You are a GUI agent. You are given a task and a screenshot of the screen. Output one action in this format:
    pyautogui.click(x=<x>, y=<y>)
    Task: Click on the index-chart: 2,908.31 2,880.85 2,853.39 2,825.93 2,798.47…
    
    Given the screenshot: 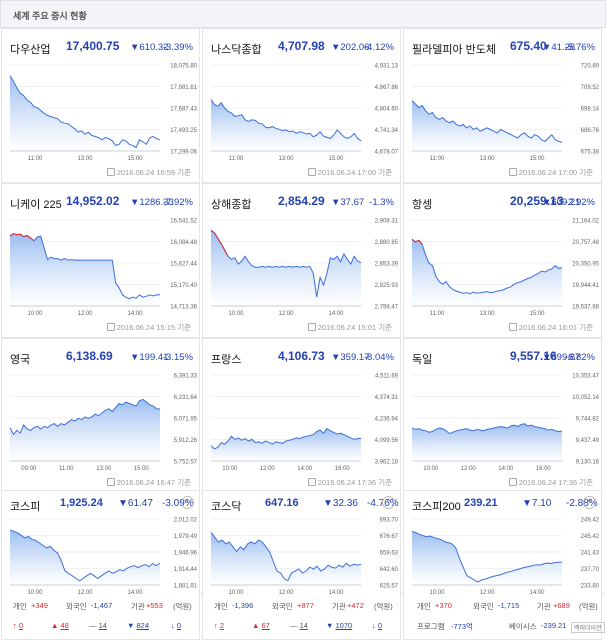 What is the action you would take?
    pyautogui.click(x=304, y=268)
    